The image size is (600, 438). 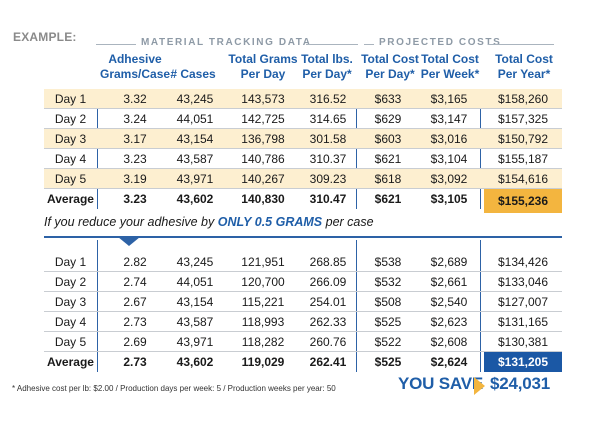 What do you see at coordinates (328, 199) in the screenshot?
I see `cell-total-lbs: 310.47` at bounding box center [328, 199].